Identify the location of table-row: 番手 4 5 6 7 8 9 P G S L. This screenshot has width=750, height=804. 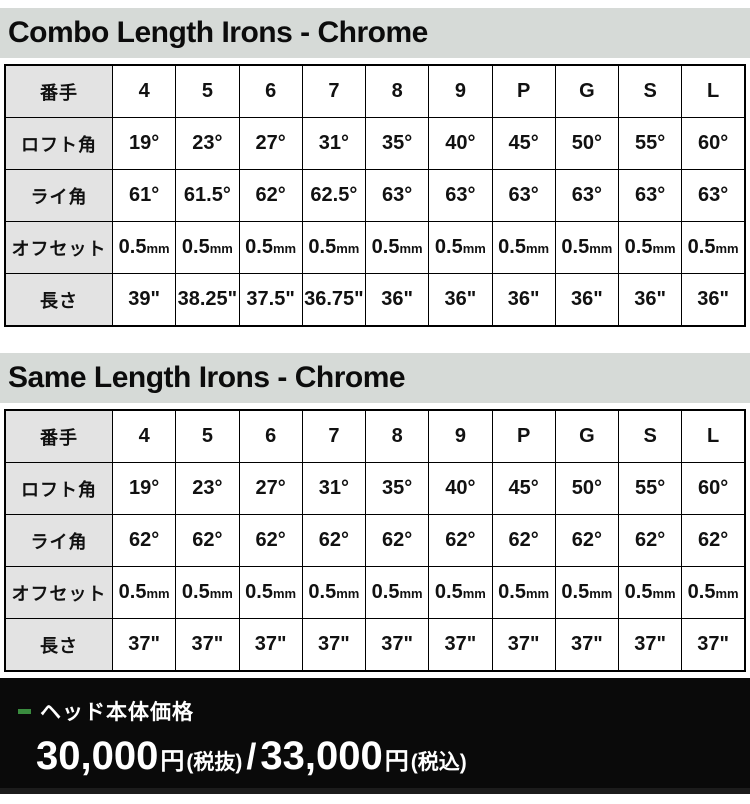
(375, 436).